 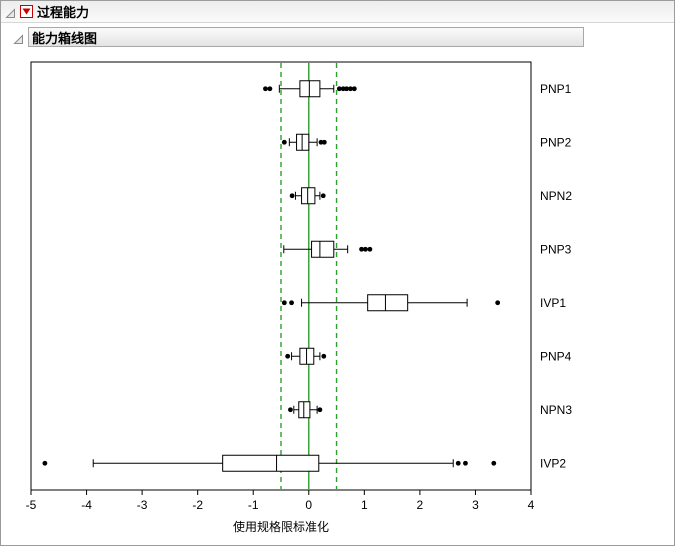 I want to click on outline-header-process-capability: 过程能力, so click(x=337, y=12).